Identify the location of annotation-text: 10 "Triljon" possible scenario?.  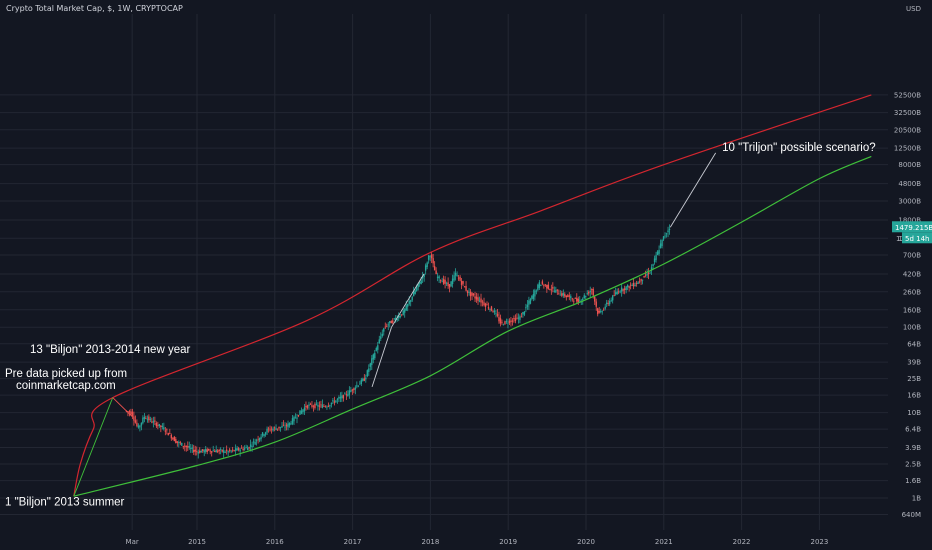
(798, 148).